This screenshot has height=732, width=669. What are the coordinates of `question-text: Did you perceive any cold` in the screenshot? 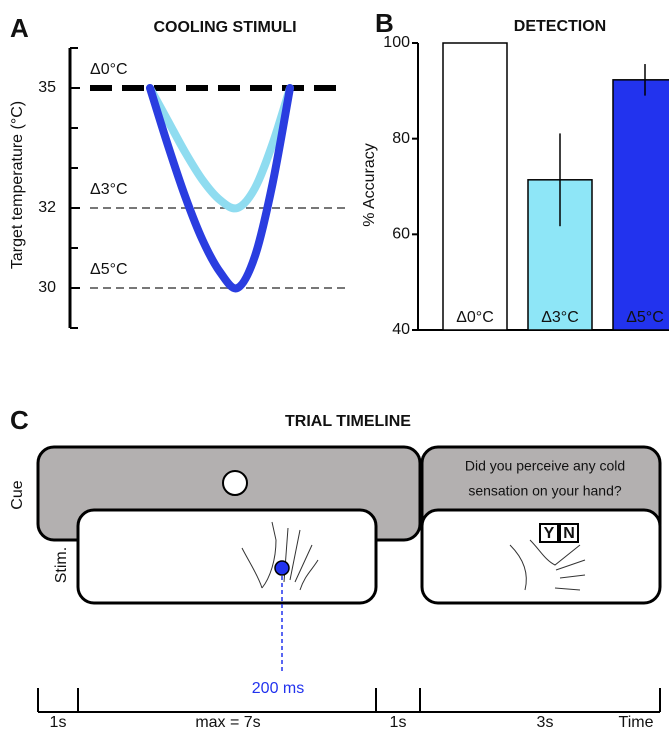 It's located at (545, 466).